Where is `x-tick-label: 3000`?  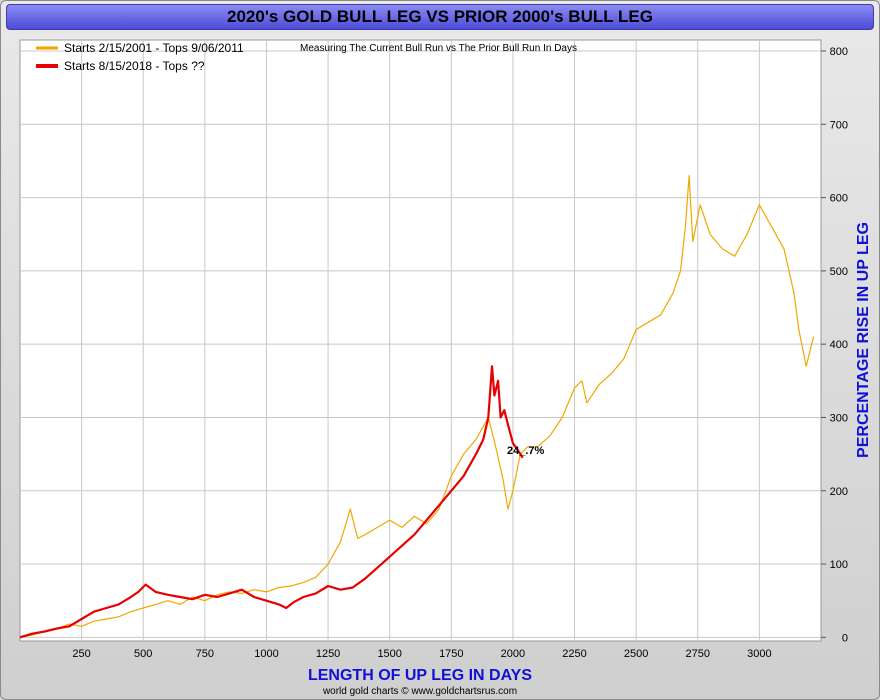
x-tick-label: 3000 is located at coordinates (759, 654).